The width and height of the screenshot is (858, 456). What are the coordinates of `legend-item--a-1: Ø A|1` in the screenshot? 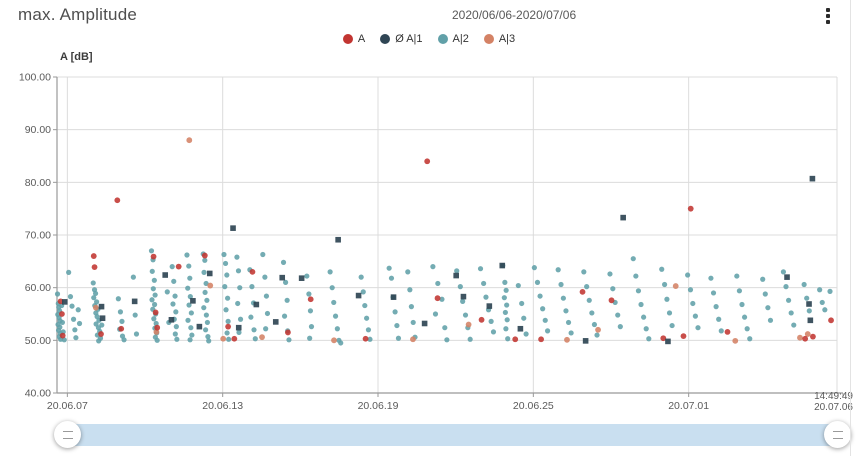 It's located at (401, 39).